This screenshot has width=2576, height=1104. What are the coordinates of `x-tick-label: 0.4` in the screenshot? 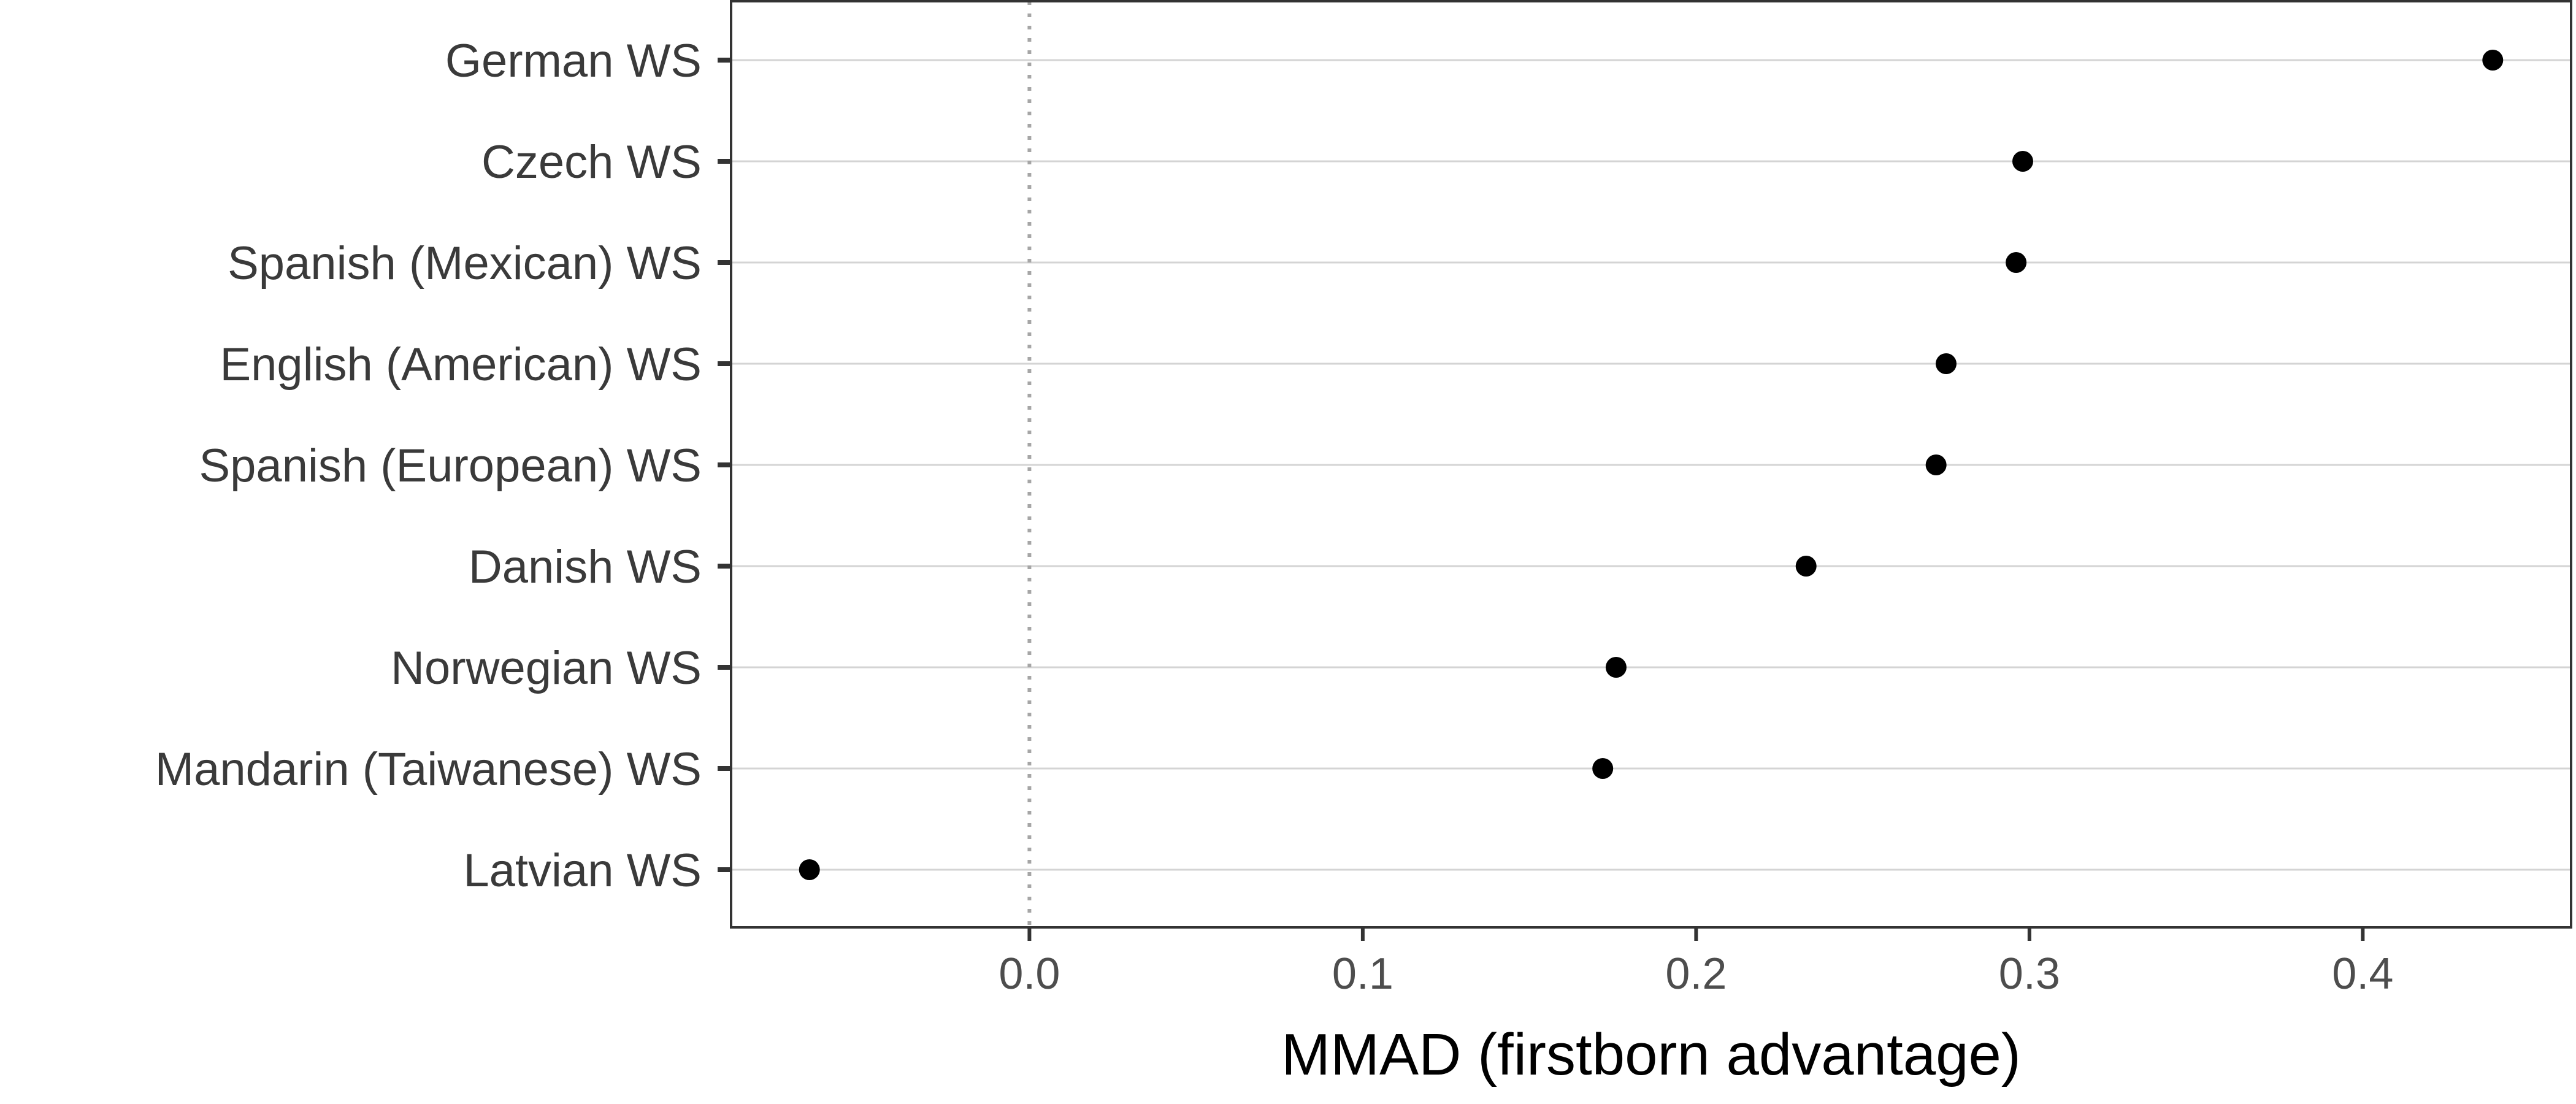 It's located at (2362, 974).